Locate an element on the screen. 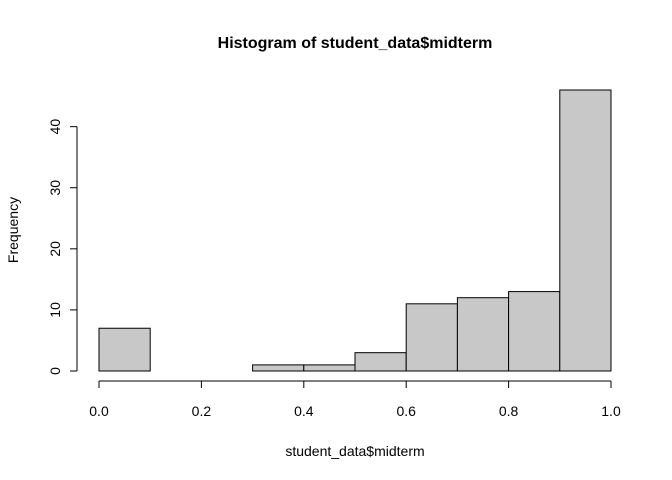 This screenshot has width=672, height=480. y-tick-label: 20 is located at coordinates (55, 249).